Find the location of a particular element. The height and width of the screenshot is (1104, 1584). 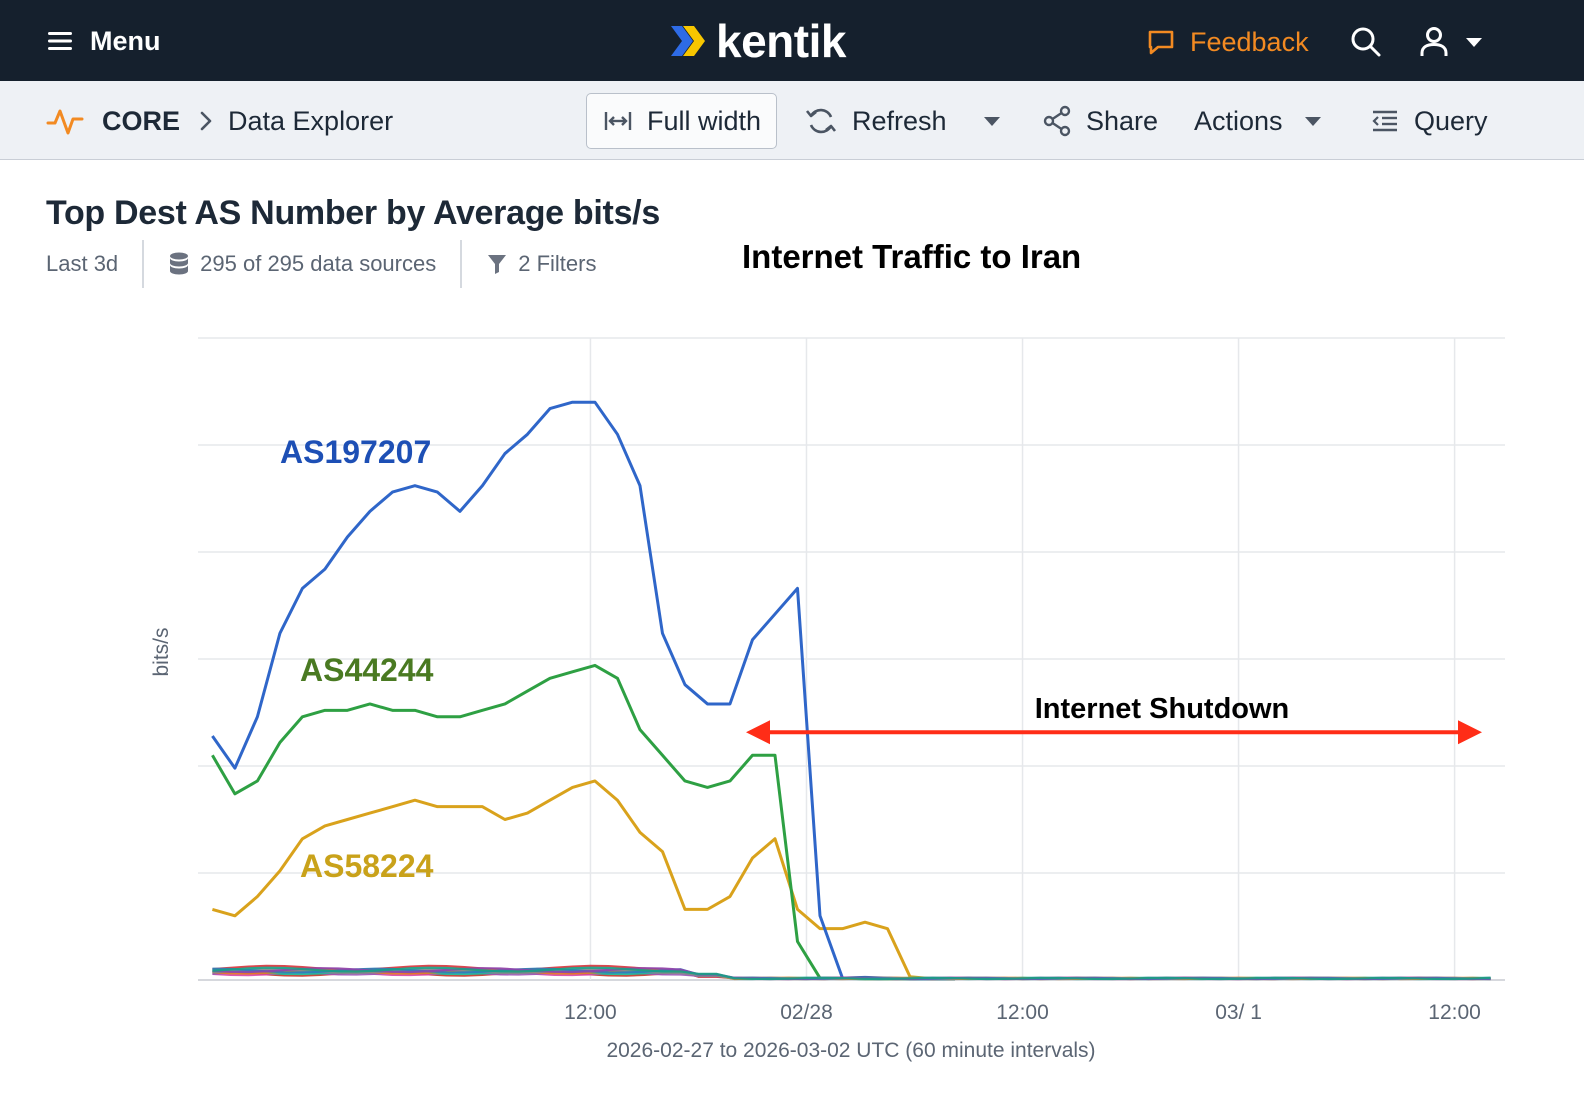

series-line-as58224 is located at coordinates (583, 880).